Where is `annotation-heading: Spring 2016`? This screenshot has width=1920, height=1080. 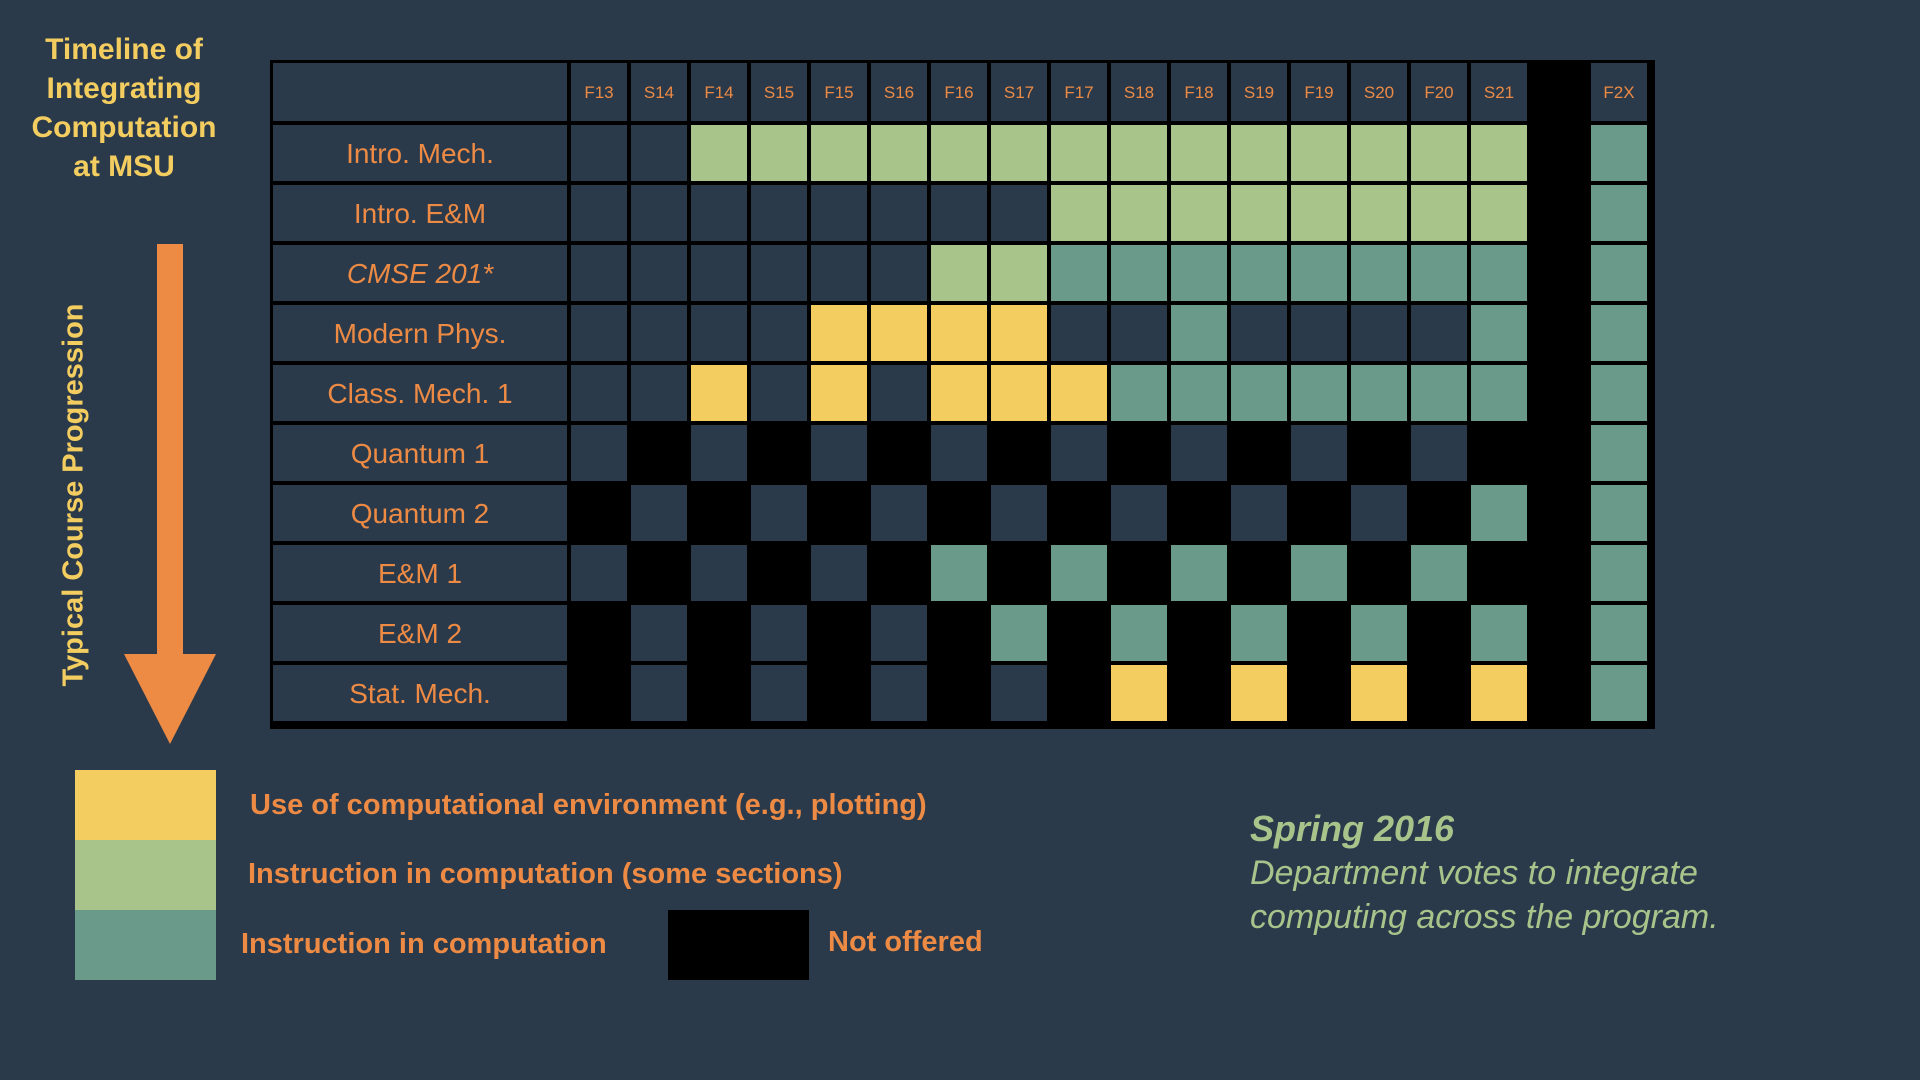
annotation-heading: Spring 2016 is located at coordinates (1352, 828).